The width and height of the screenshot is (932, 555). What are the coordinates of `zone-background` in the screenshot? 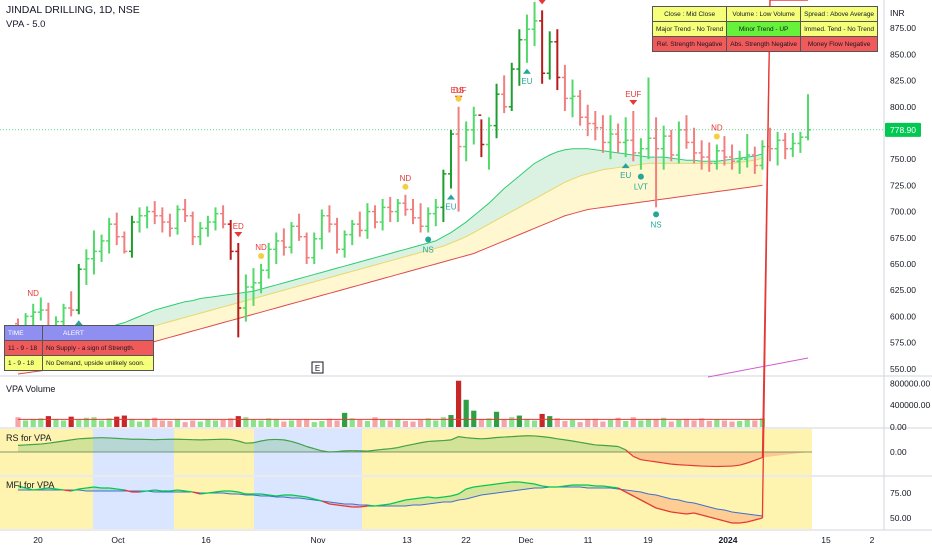 It's located at (308, 503).